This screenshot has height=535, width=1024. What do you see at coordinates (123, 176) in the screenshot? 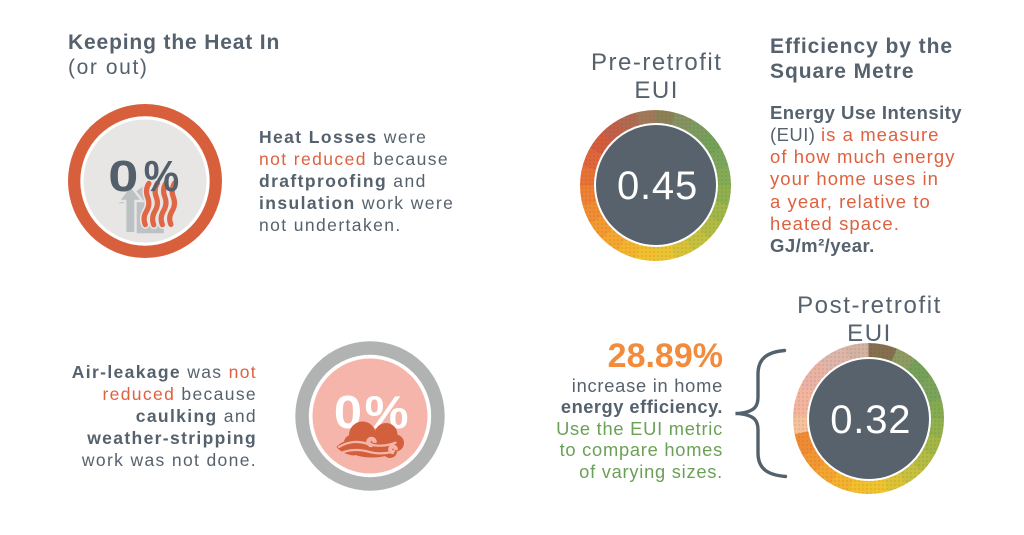
I see `svg-text: 0` at bounding box center [123, 176].